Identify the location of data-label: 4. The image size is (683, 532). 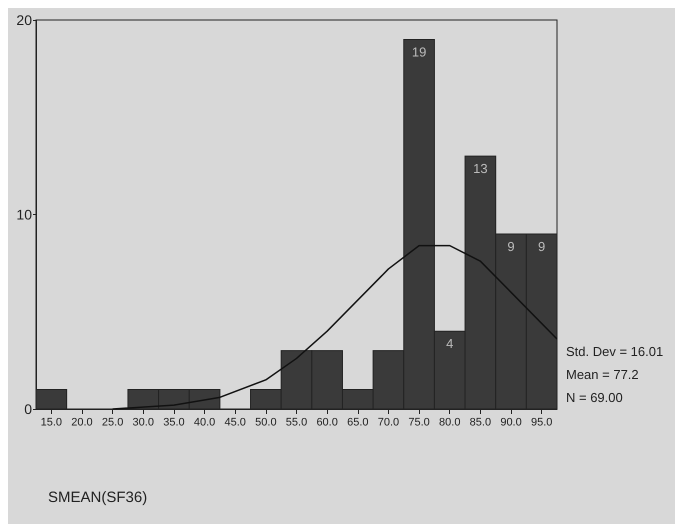
(450, 344).